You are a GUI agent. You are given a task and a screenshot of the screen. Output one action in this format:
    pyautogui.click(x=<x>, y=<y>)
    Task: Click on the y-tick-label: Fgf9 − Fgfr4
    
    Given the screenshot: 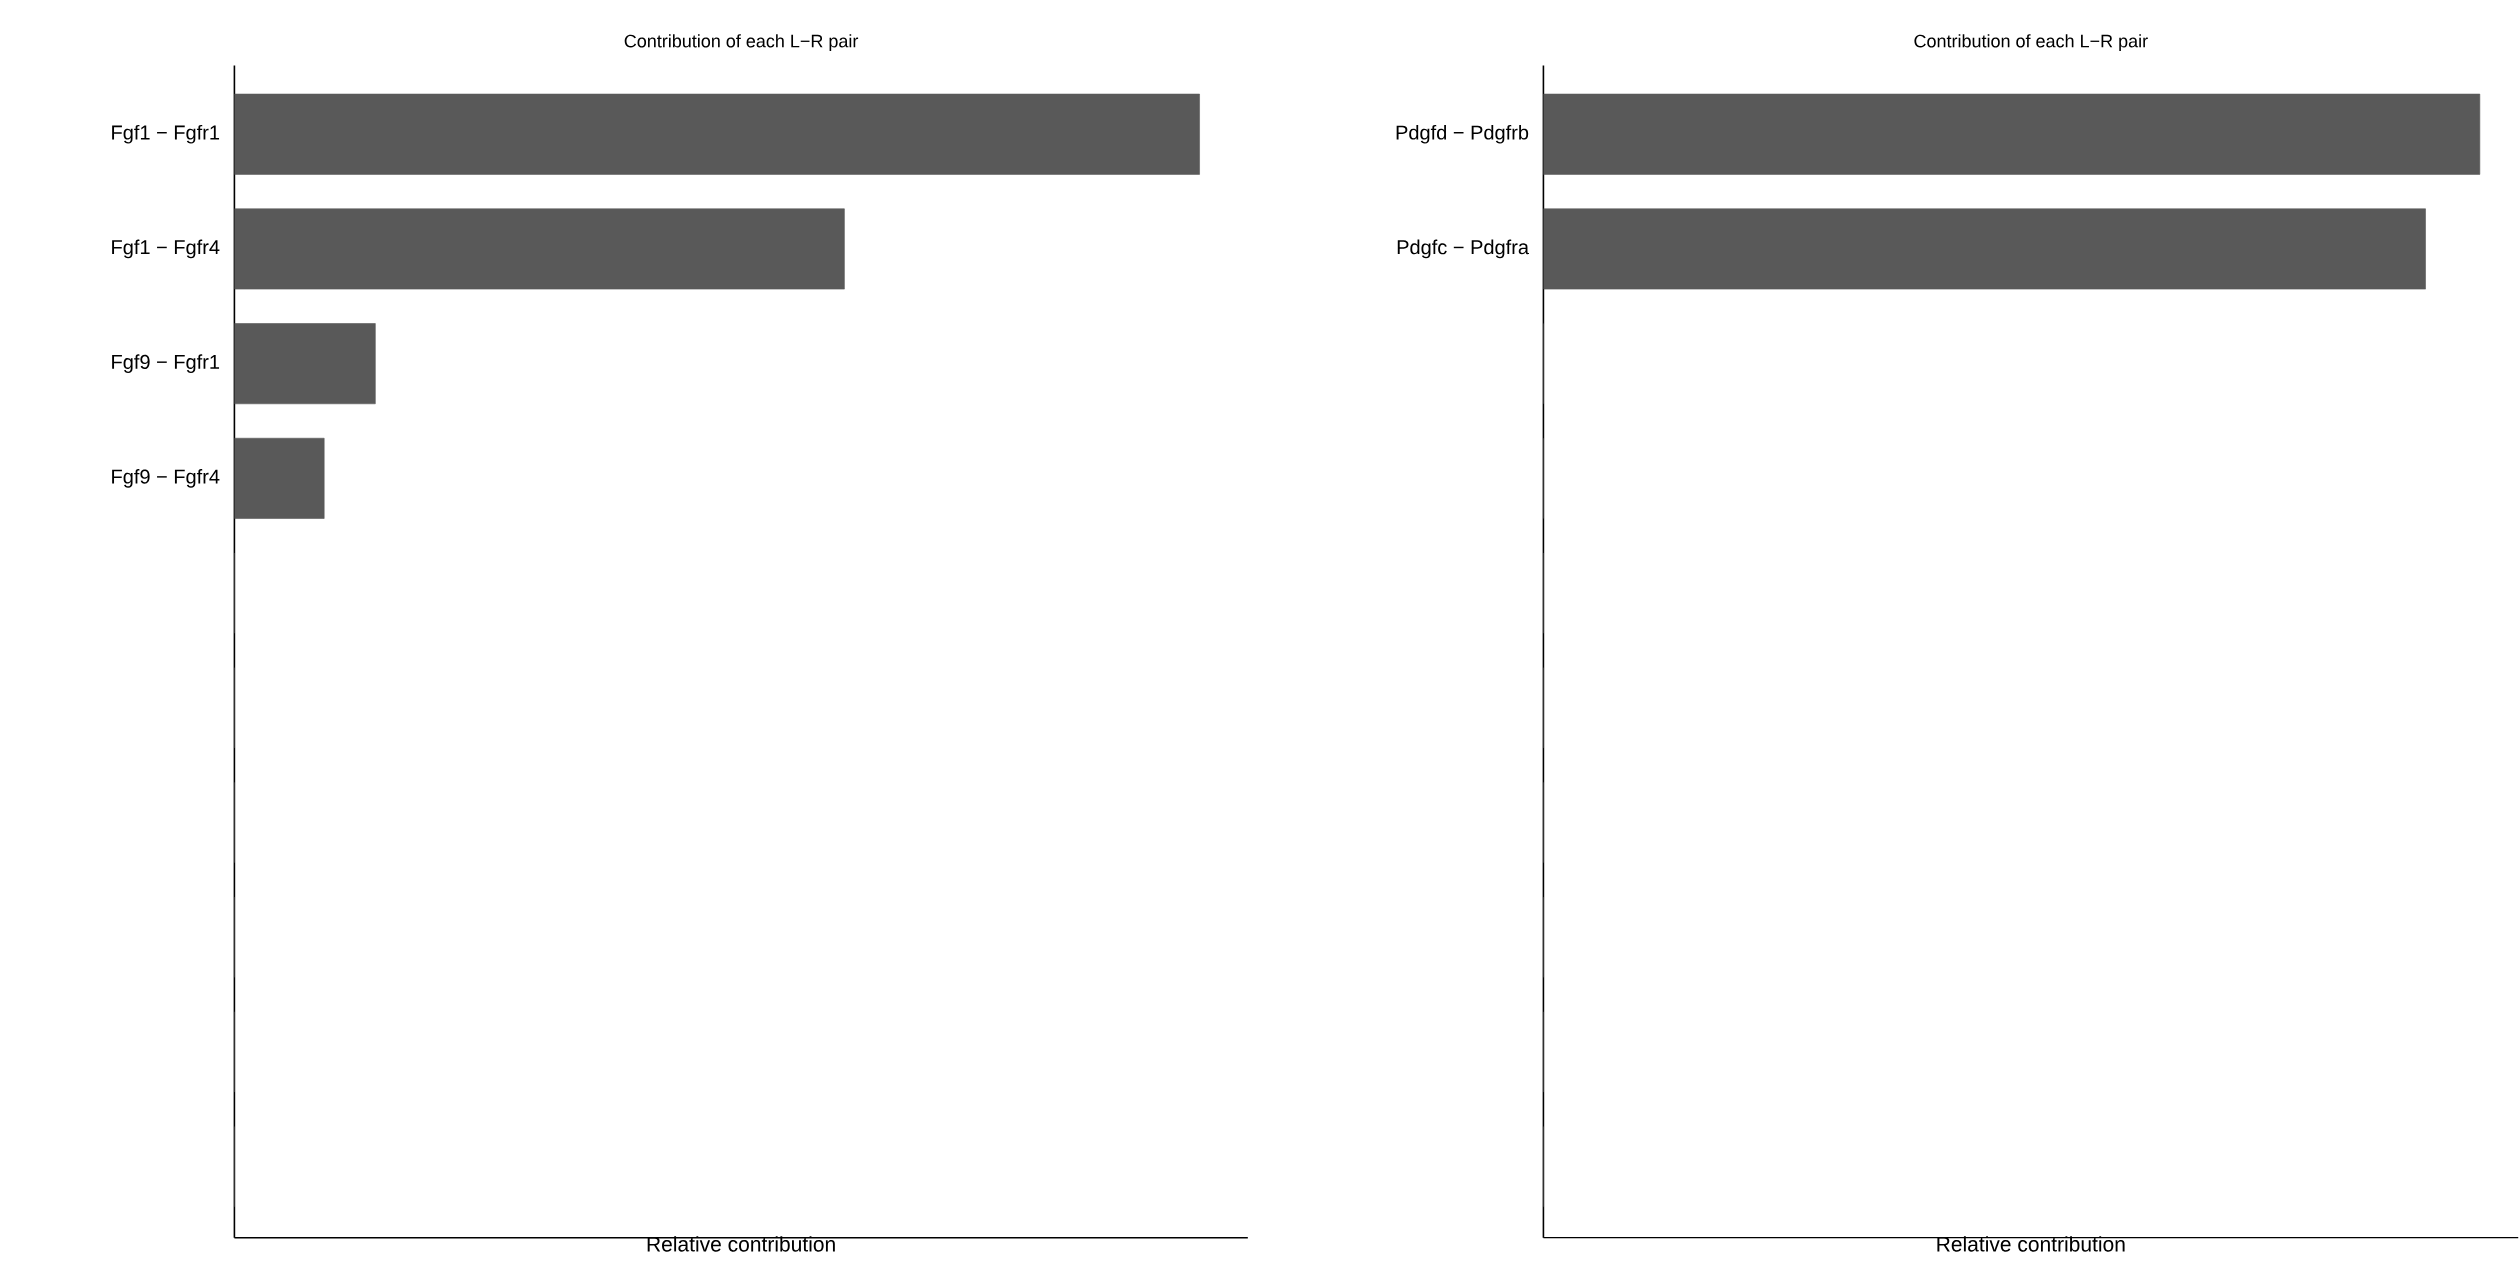 What is the action you would take?
    pyautogui.click(x=166, y=478)
    